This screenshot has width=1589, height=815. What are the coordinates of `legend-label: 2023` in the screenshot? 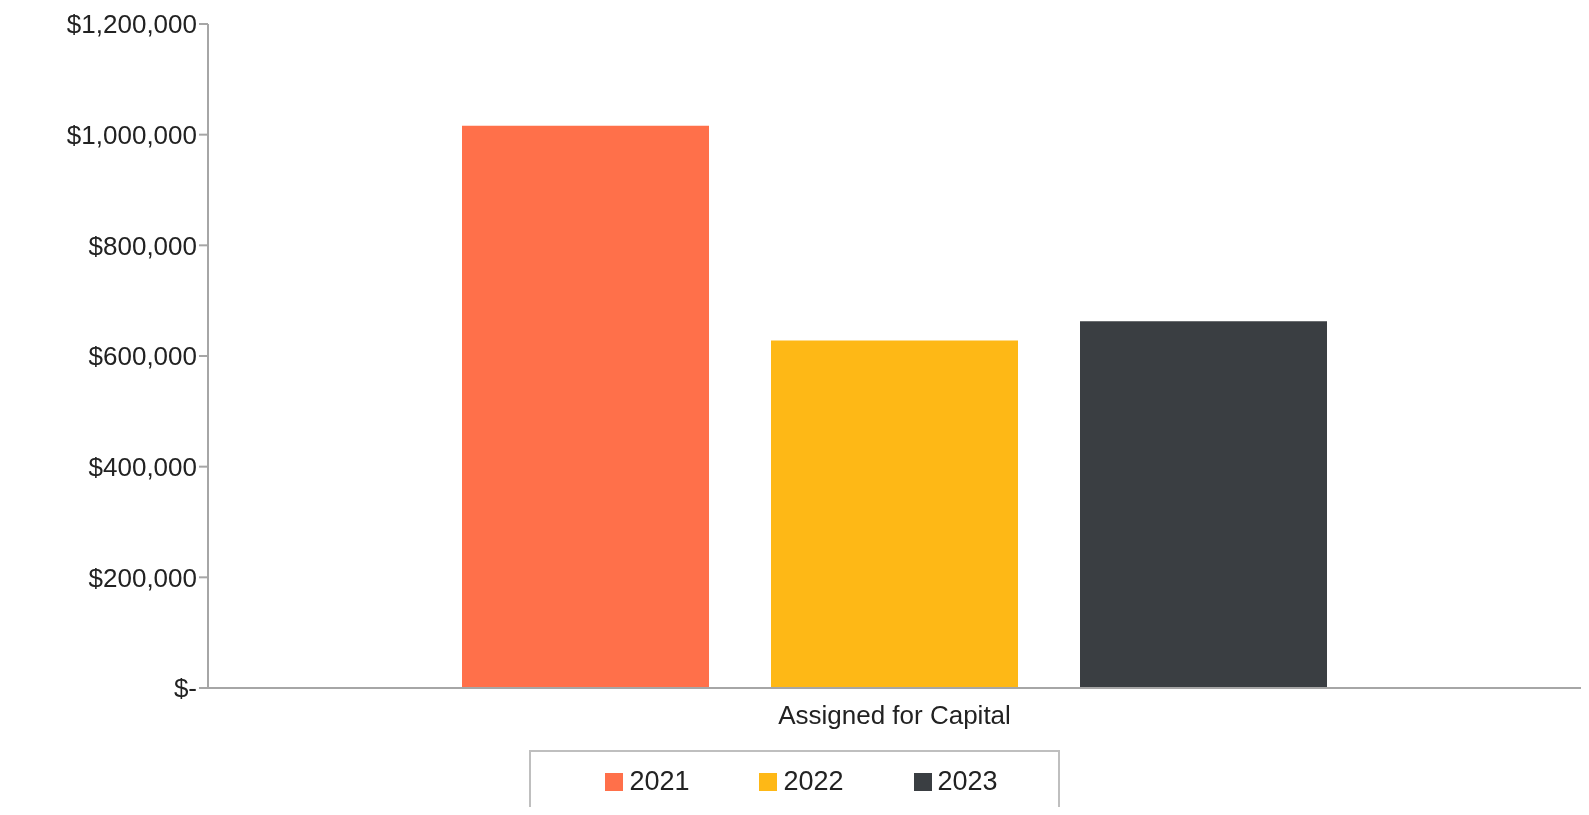 It's located at (967, 781).